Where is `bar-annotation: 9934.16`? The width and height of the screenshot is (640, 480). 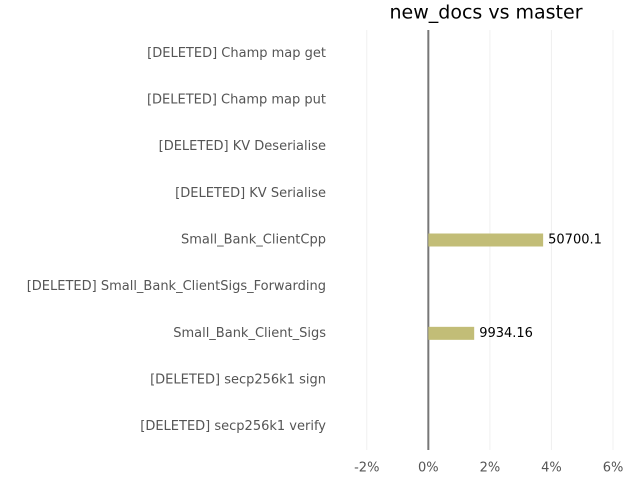
bar-annotation: 9934.16 is located at coordinates (506, 333).